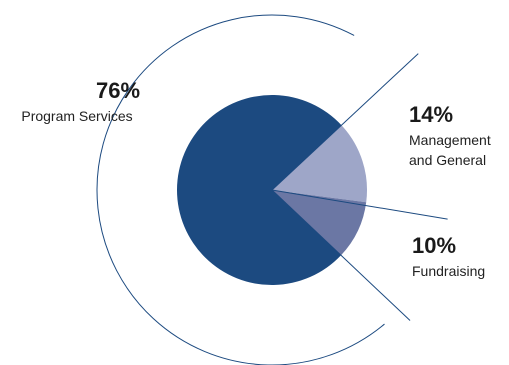  Describe the element at coordinates (76, 116) in the screenshot. I see `program-services-label: Program Services` at that location.